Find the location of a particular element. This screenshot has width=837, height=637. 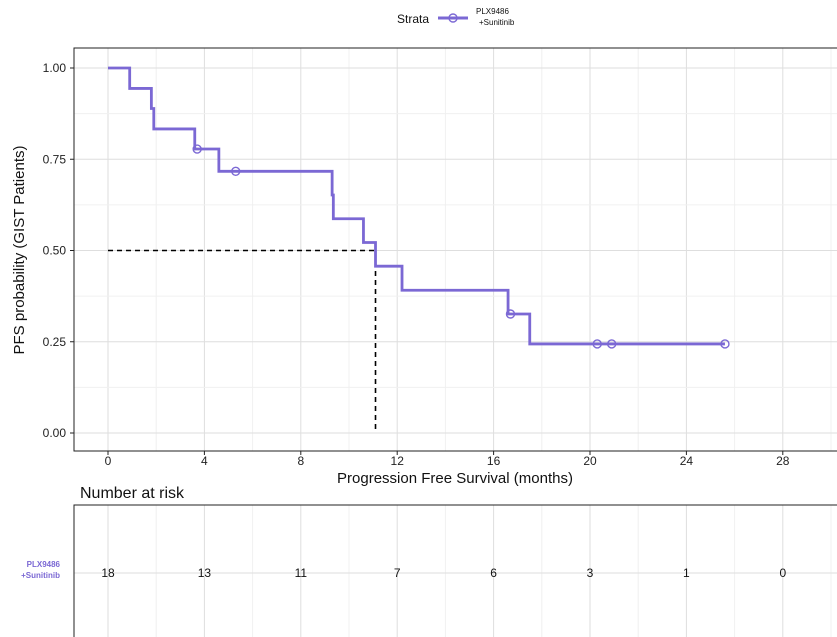

x-axis-title: Progression Free Survival (months) is located at coordinates (455, 478).